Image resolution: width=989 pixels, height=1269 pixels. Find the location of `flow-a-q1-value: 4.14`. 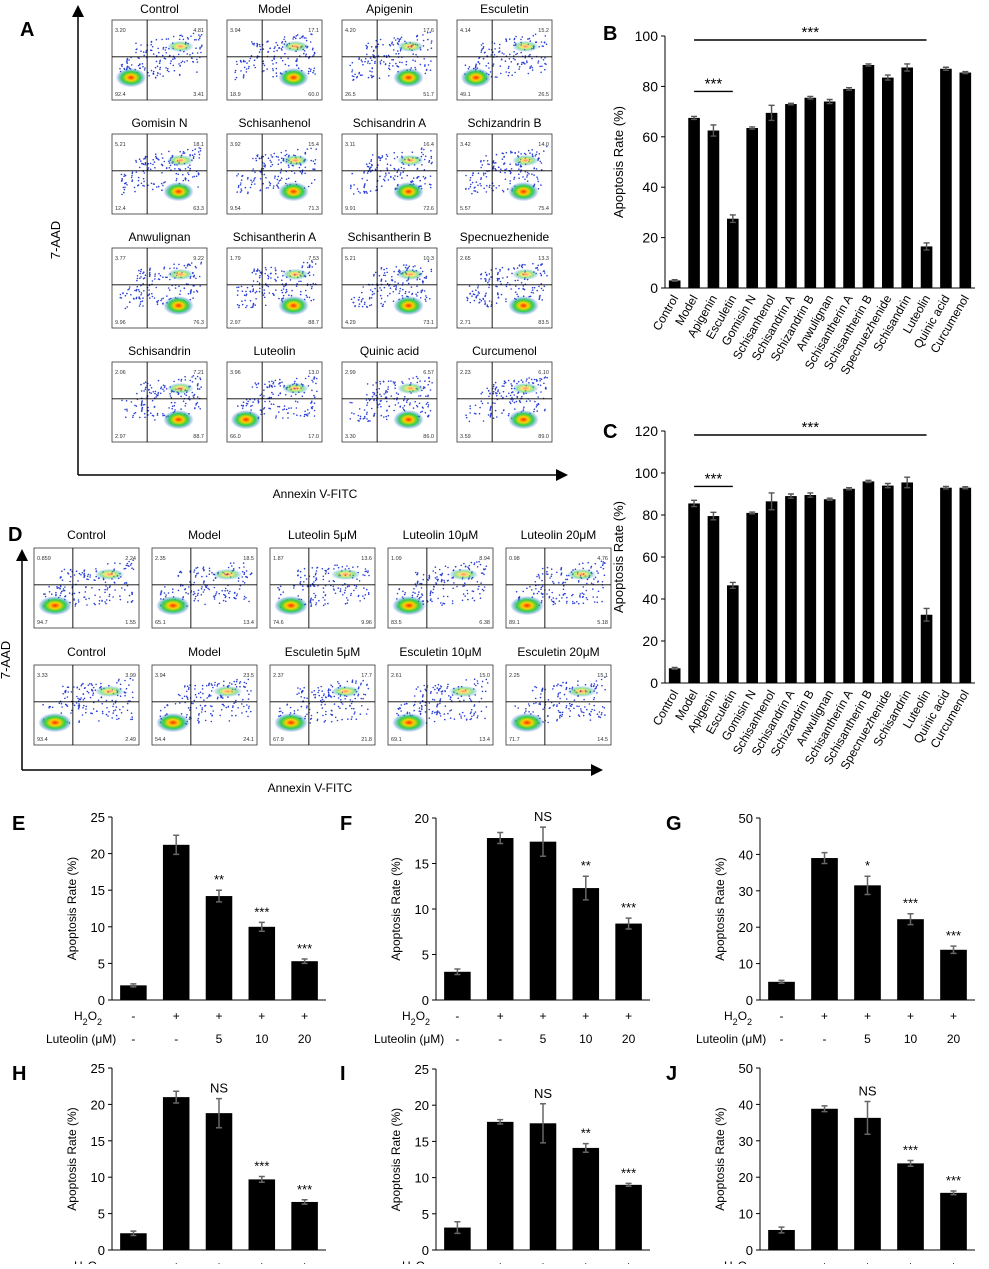

flow-a-q1-value: 4.14 is located at coordinates (465, 31).